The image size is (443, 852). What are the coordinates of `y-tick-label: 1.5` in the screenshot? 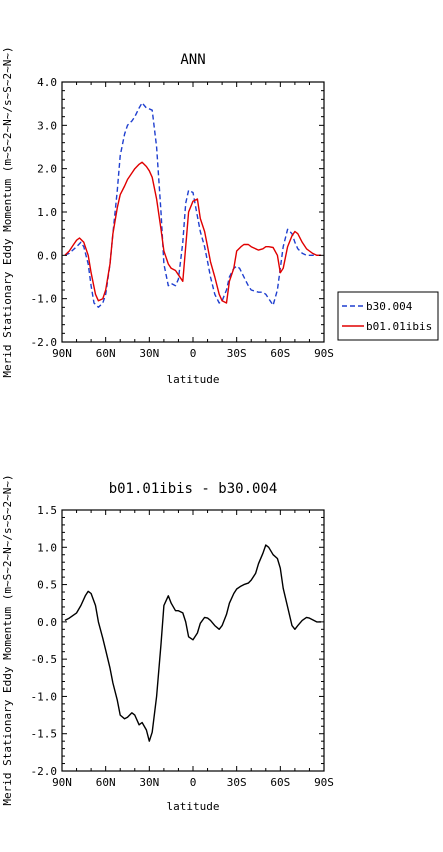 It's located at (47, 510).